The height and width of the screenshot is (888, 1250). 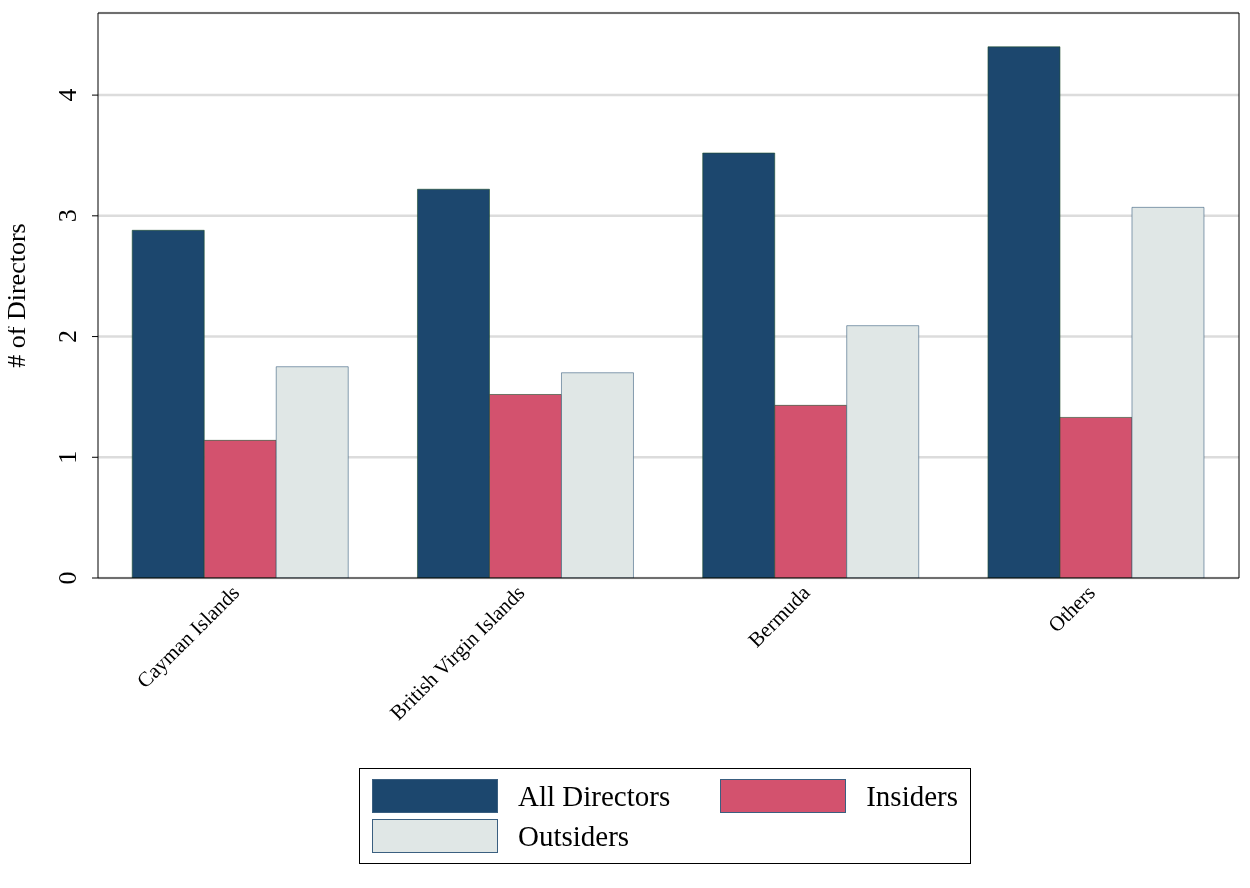 I want to click on legend-label: Insiders, so click(x=912, y=796).